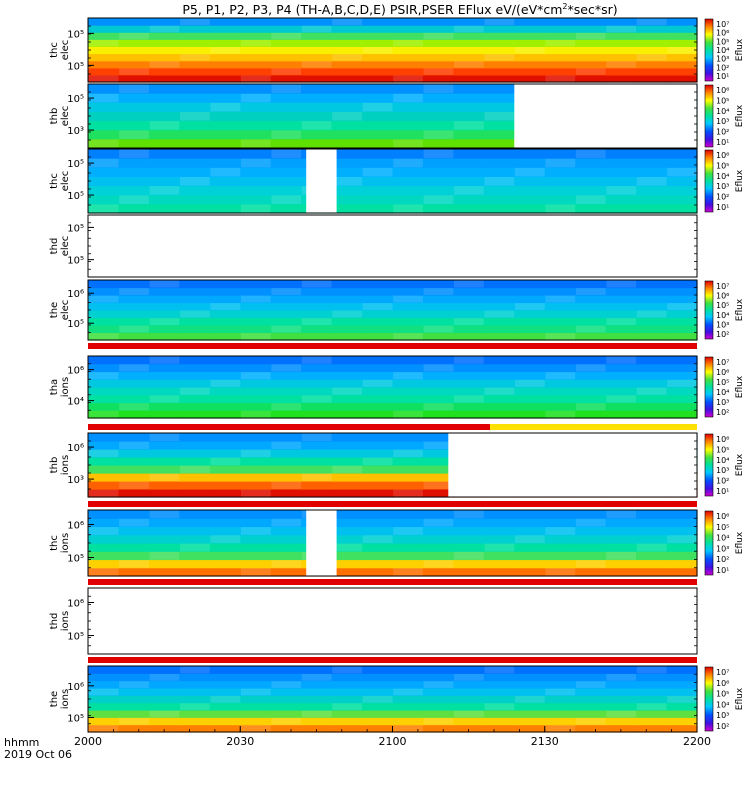 The width and height of the screenshot is (750, 800). What do you see at coordinates (740, 542) in the screenshot?
I see `colorbar-label: Eflux` at bounding box center [740, 542].